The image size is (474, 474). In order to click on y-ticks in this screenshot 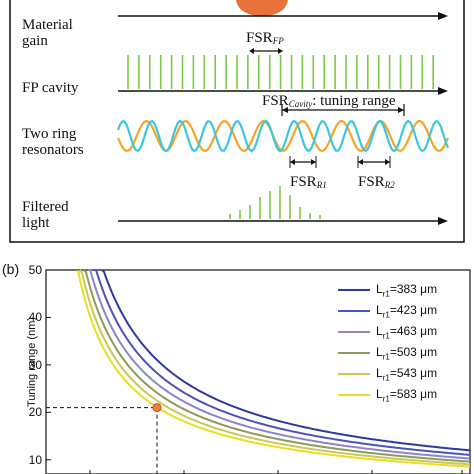, I will do `click(48, 365)`.